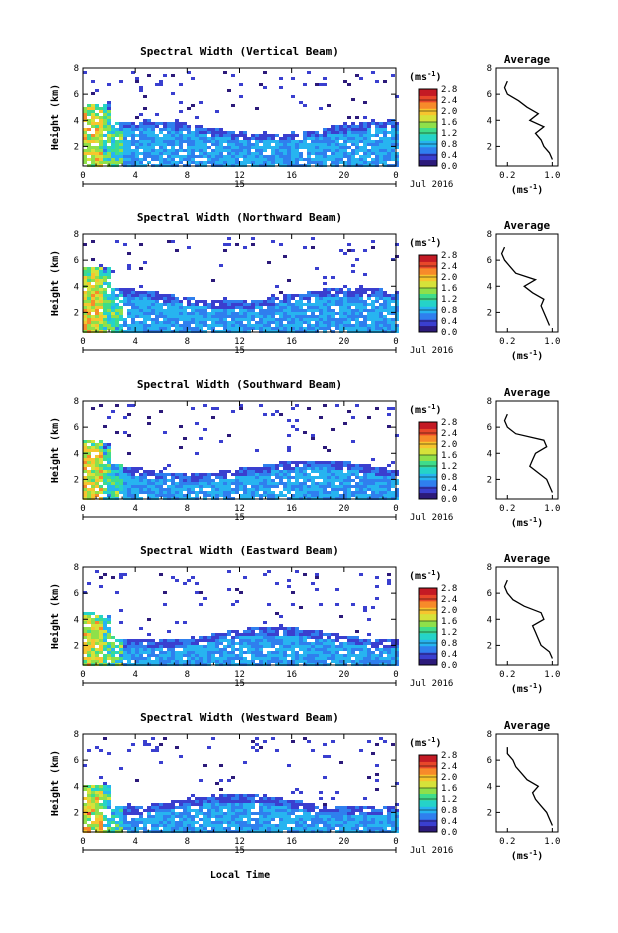 The width and height of the screenshot is (618, 933). I want to click on colorbar-tick-label: 1.2, so click(449, 467).